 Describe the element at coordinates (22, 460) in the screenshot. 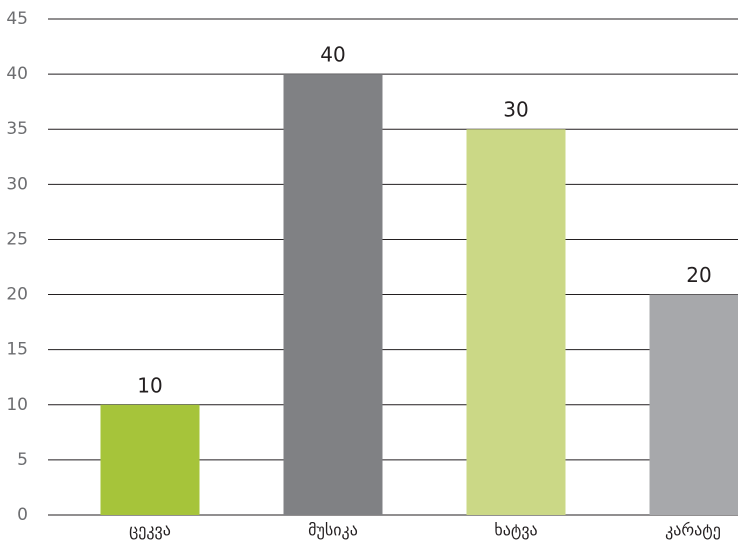

I see `y-tick-label: 5` at that location.